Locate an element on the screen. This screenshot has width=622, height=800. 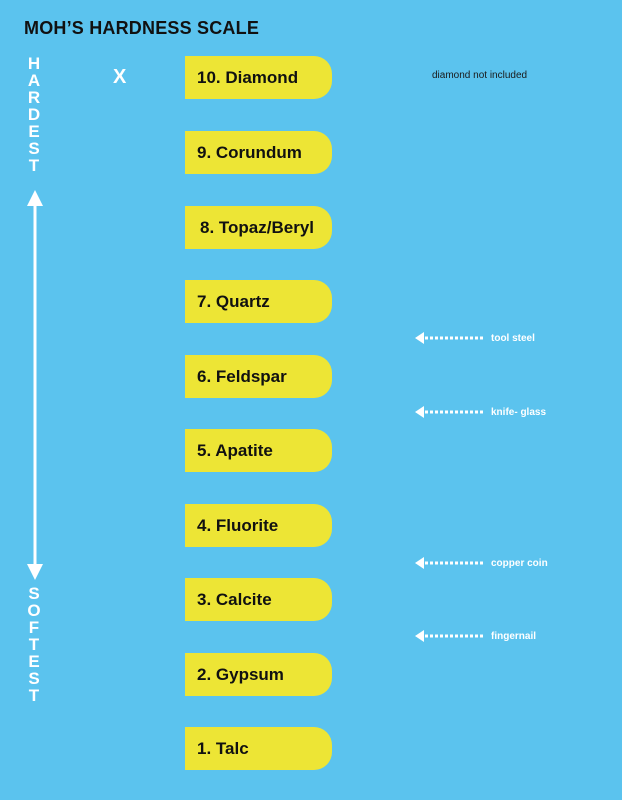
hardest-letter: R is located at coordinates (34, 97).